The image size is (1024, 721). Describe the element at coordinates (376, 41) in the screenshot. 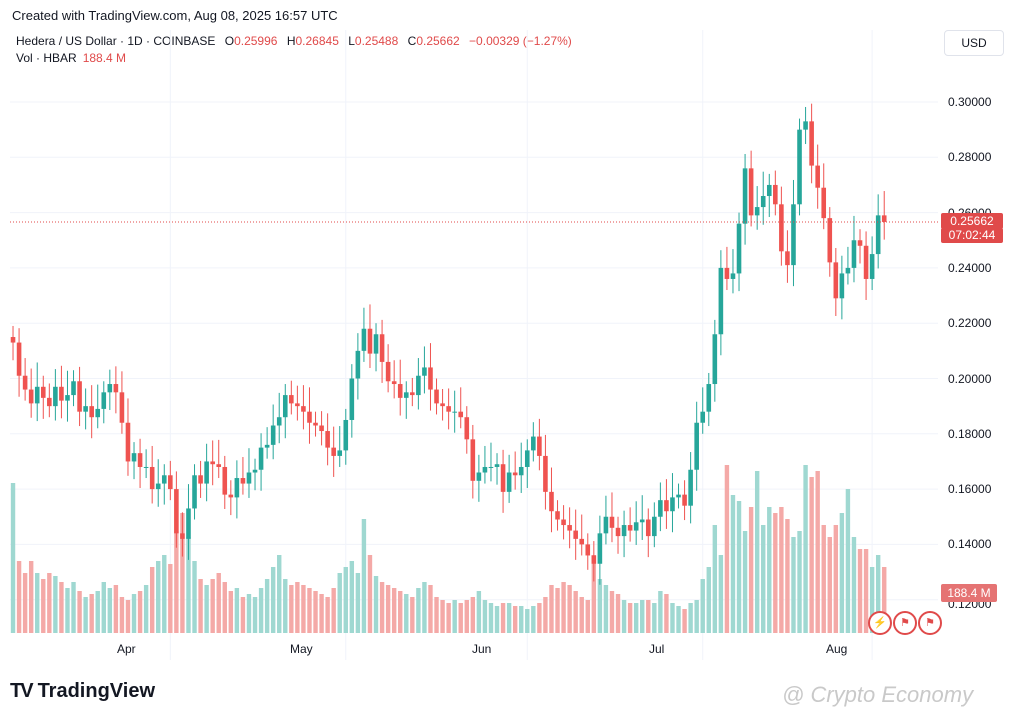

I see `low-value: 0.25488` at that location.